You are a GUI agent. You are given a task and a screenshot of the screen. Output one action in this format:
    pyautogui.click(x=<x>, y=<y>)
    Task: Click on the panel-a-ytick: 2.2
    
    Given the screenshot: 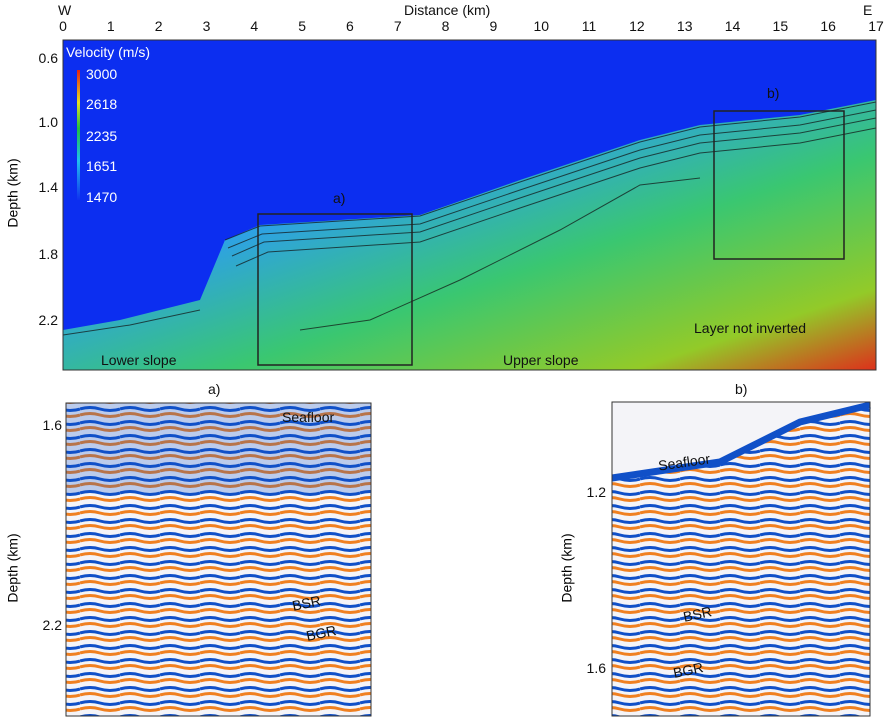 What is the action you would take?
    pyautogui.click(x=52, y=625)
    